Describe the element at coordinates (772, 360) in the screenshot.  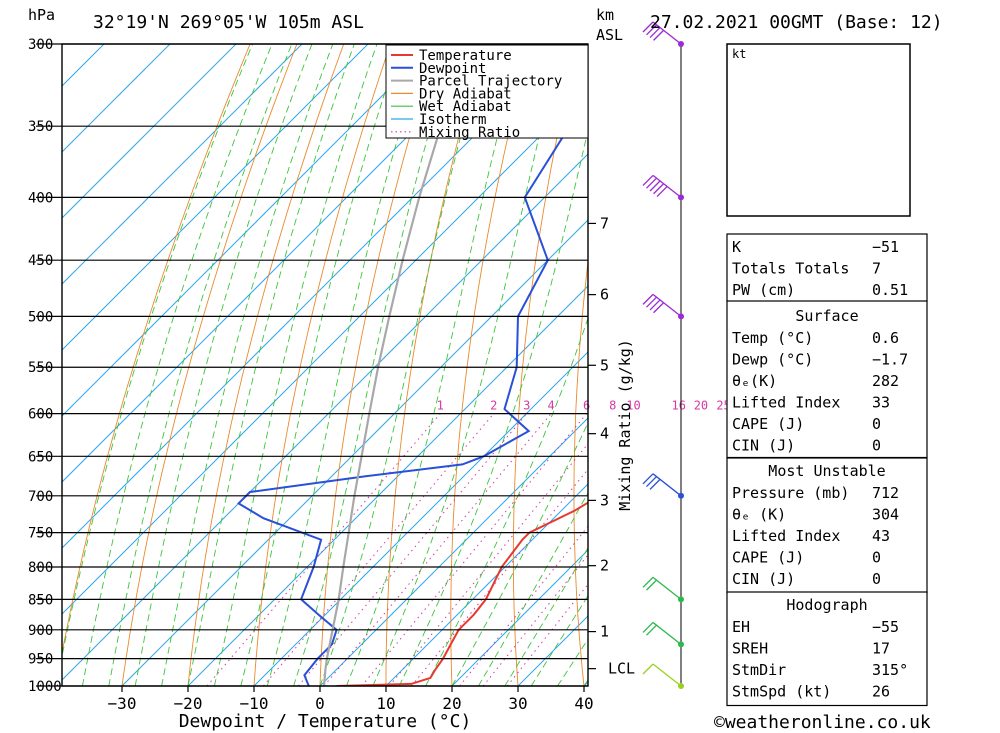
I see `table-row-label: Dewp (°C)` at that location.